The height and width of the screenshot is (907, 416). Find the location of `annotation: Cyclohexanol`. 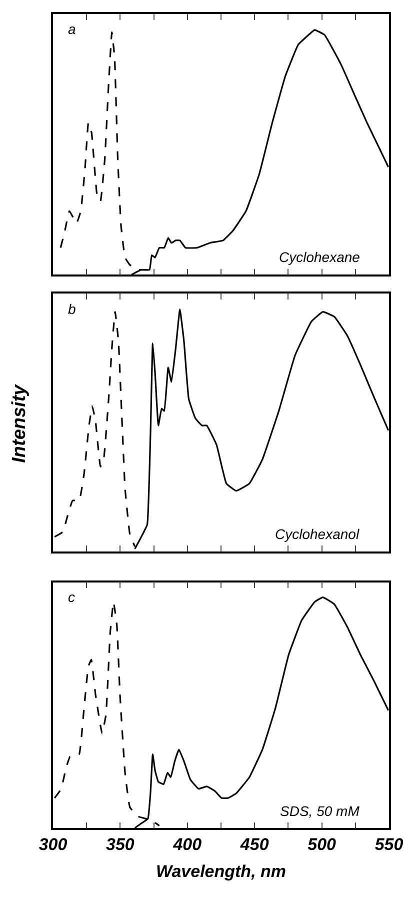

annotation: Cyclohexanol is located at coordinates (317, 534).